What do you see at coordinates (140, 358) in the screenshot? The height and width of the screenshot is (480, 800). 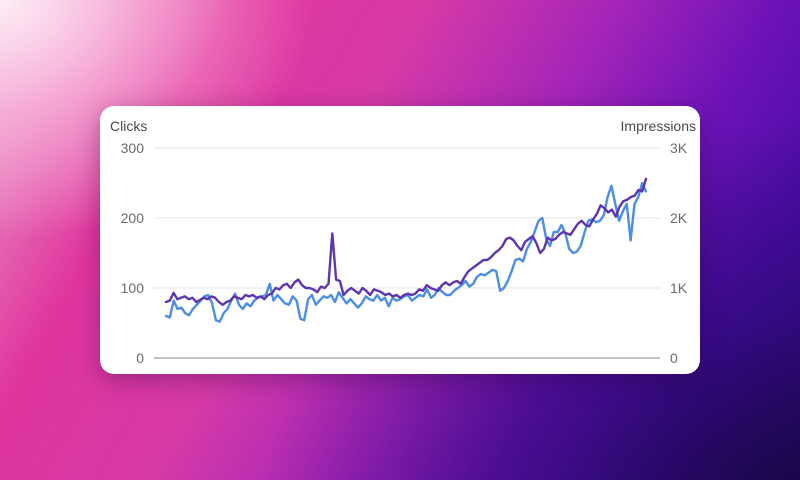 I see `y-left-tick: 0` at bounding box center [140, 358].